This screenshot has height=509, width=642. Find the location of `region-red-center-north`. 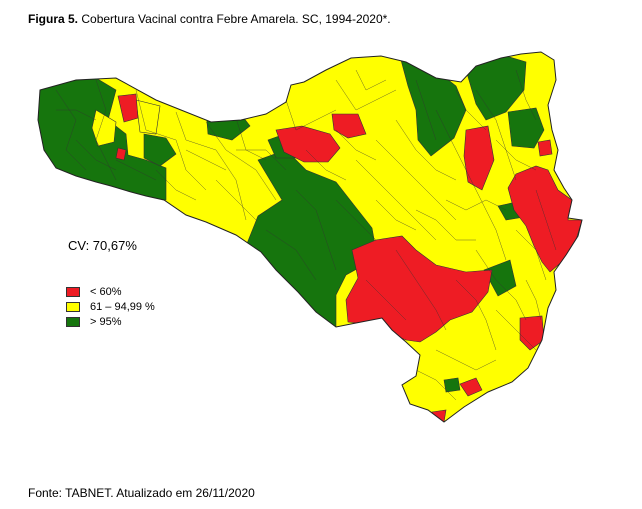

region-red-center-north is located at coordinates (308, 144).